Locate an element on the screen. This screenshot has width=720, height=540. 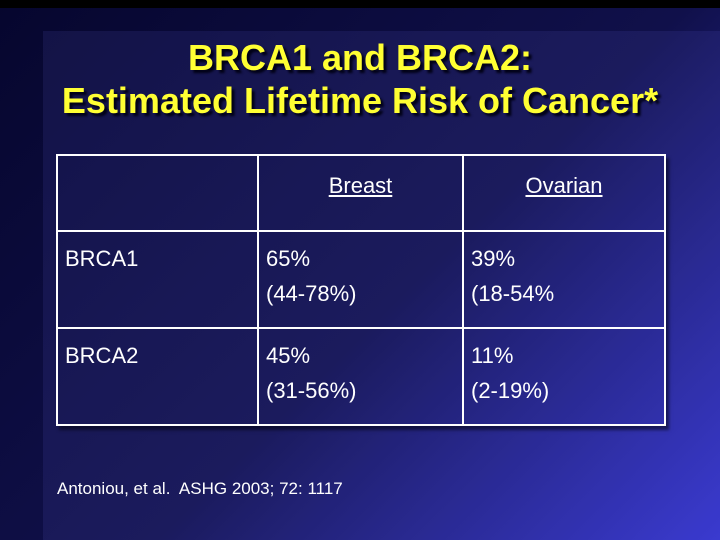
gene-label-brca2: BRCA2 is located at coordinates (157, 376).